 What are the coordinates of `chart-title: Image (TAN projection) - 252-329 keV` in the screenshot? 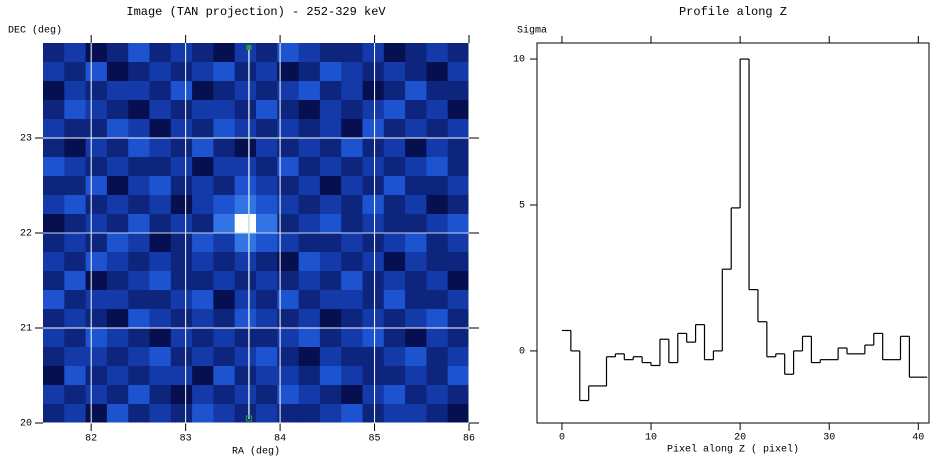 It's located at (256, 12).